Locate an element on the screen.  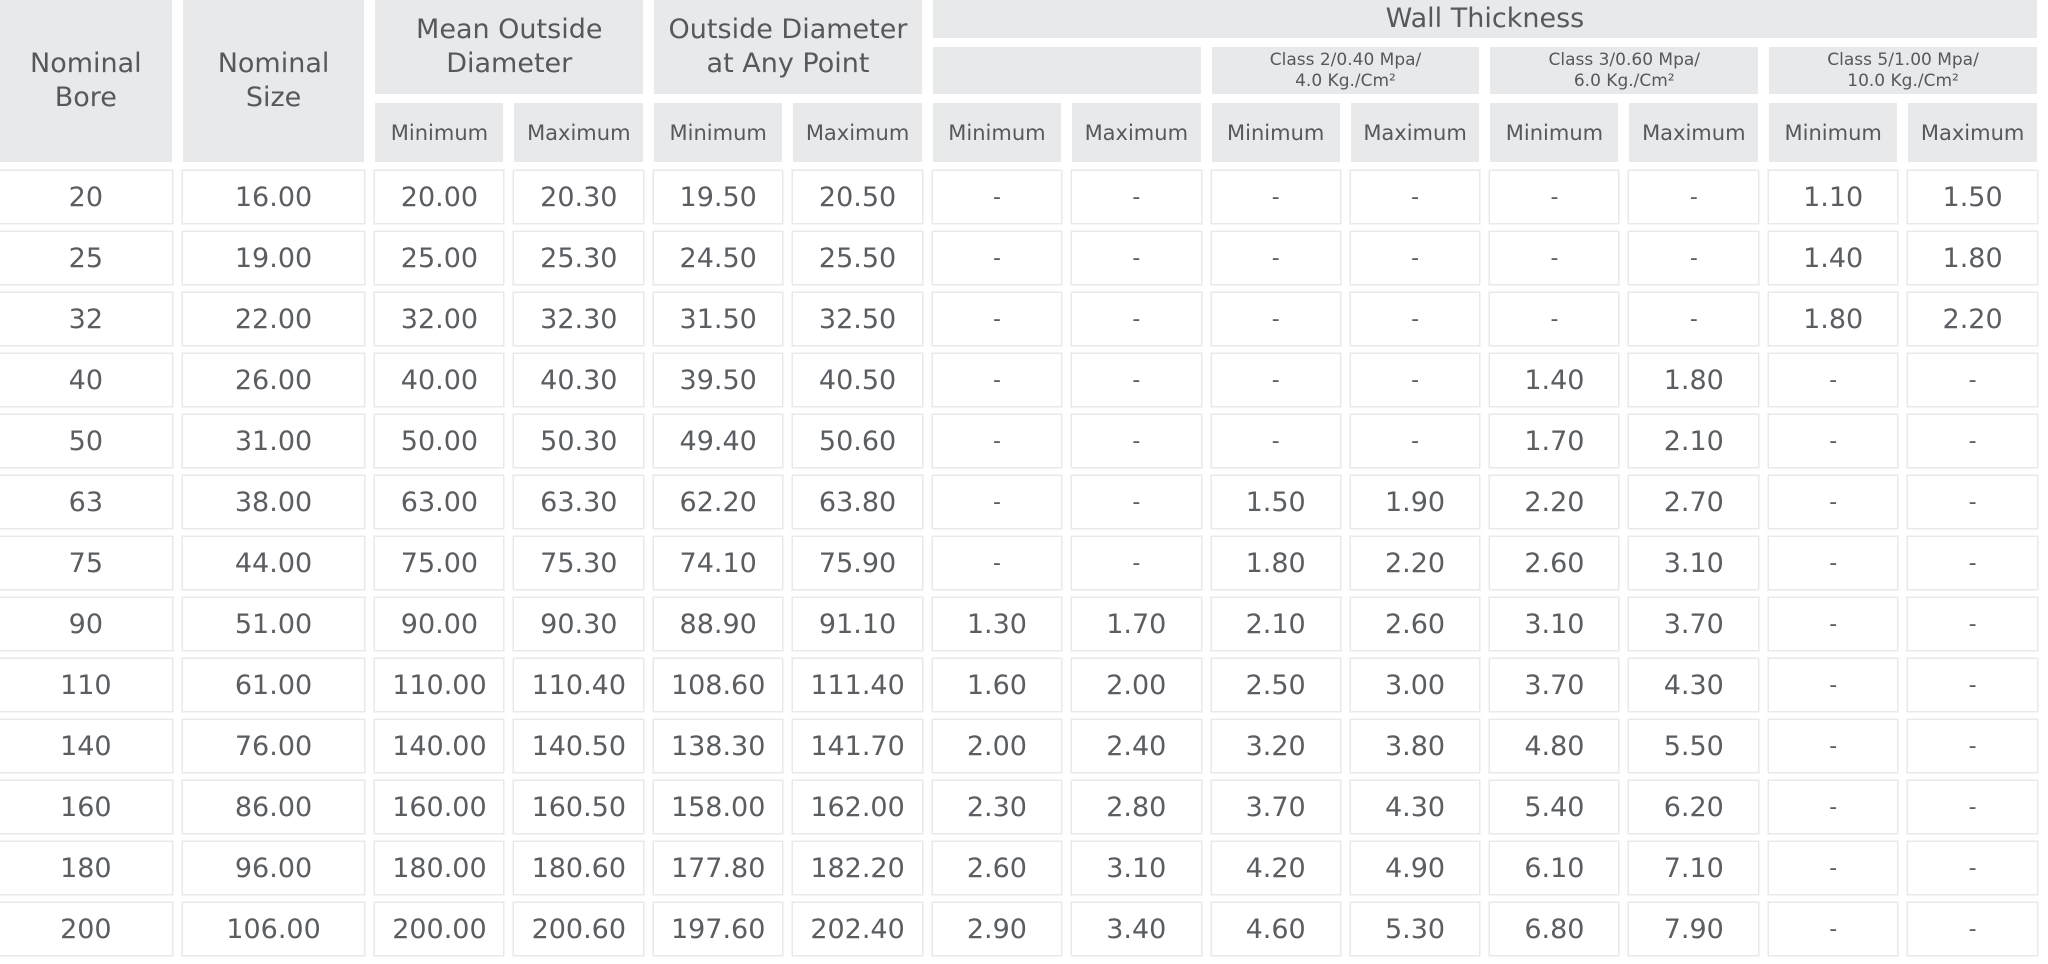
table-cell: 32.30 is located at coordinates (579, 319).